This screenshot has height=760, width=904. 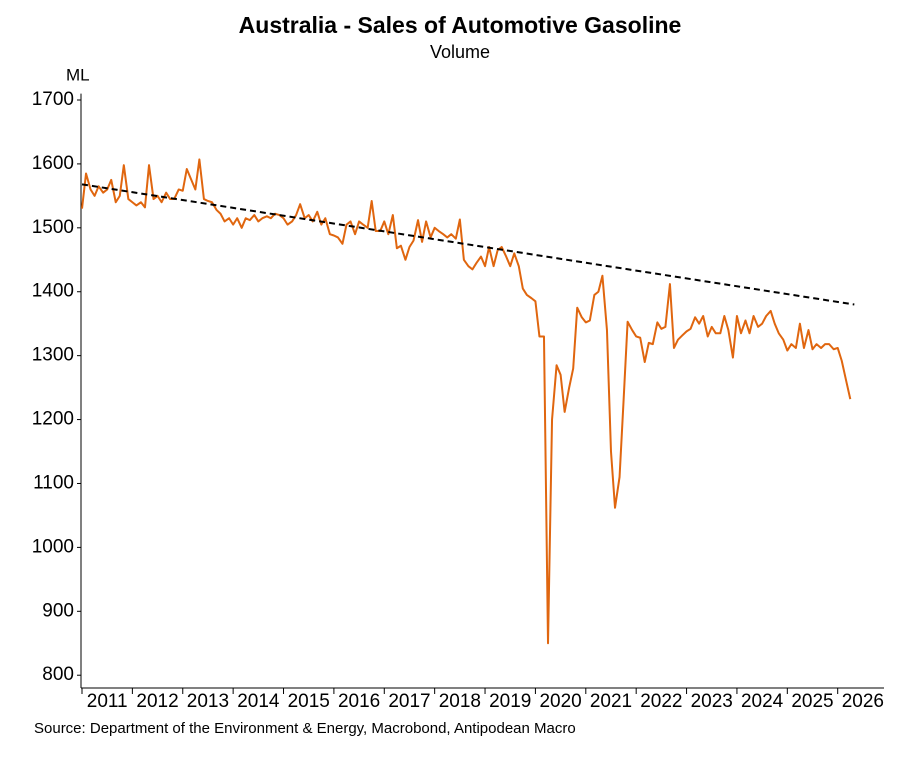 What do you see at coordinates (53, 482) in the screenshot?
I see `y-tick-label: 1100` at bounding box center [53, 482].